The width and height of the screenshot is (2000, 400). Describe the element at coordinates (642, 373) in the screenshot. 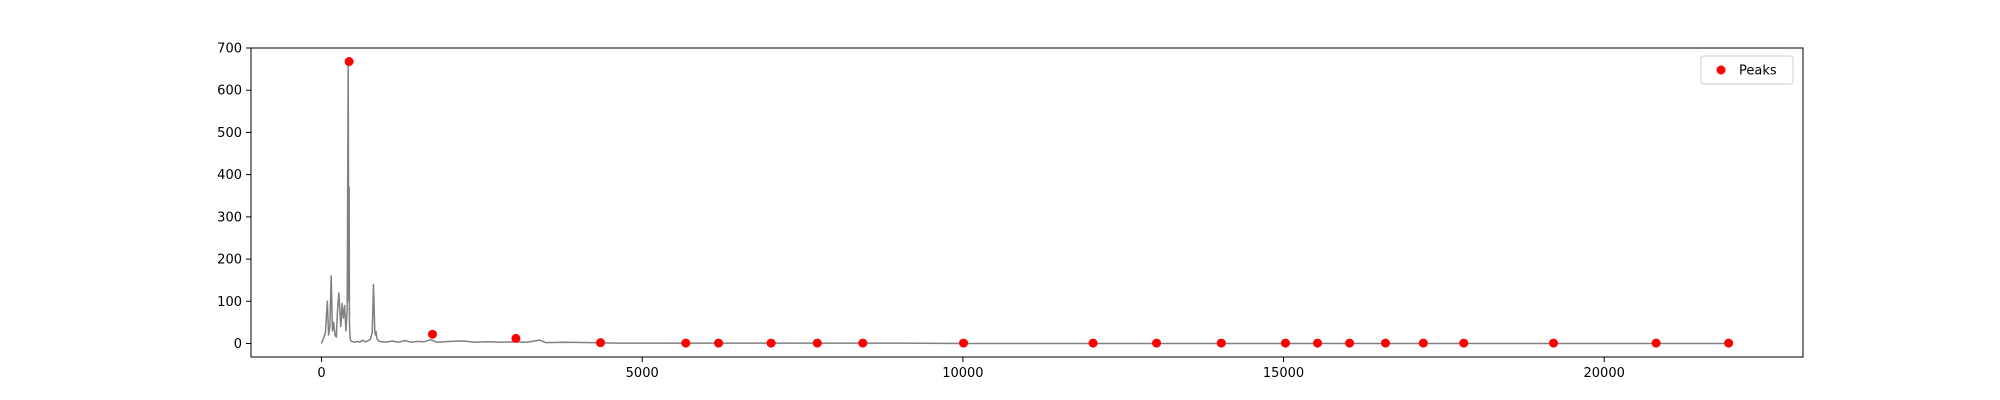

I see `x-tick-label: 5000` at that location.